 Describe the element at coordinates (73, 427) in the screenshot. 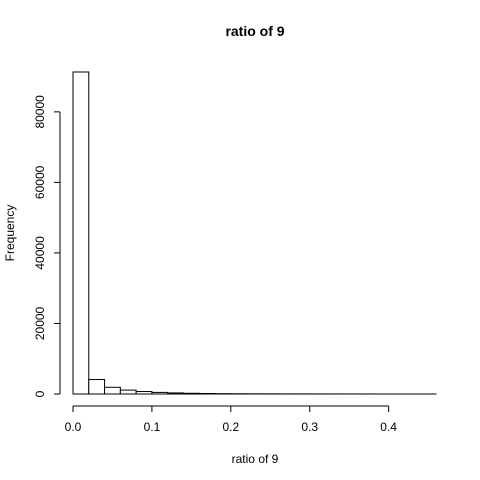

I see `x-tick-label: 0.0` at that location.